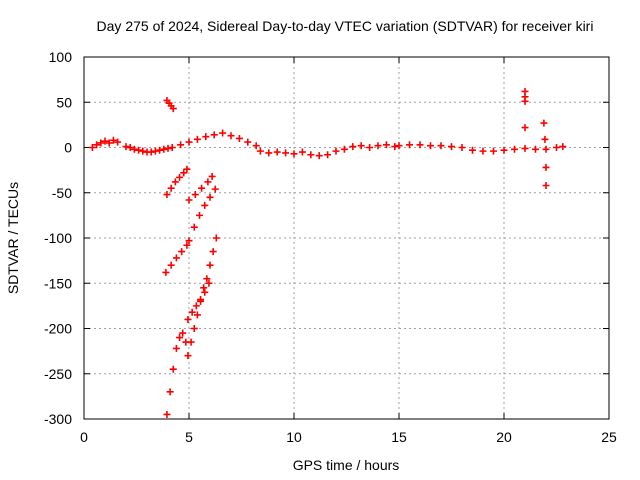 Image resolution: width=640 pixels, height=480 pixels. Describe the element at coordinates (294, 437) in the screenshot. I see `x-tick-label: 10` at that location.